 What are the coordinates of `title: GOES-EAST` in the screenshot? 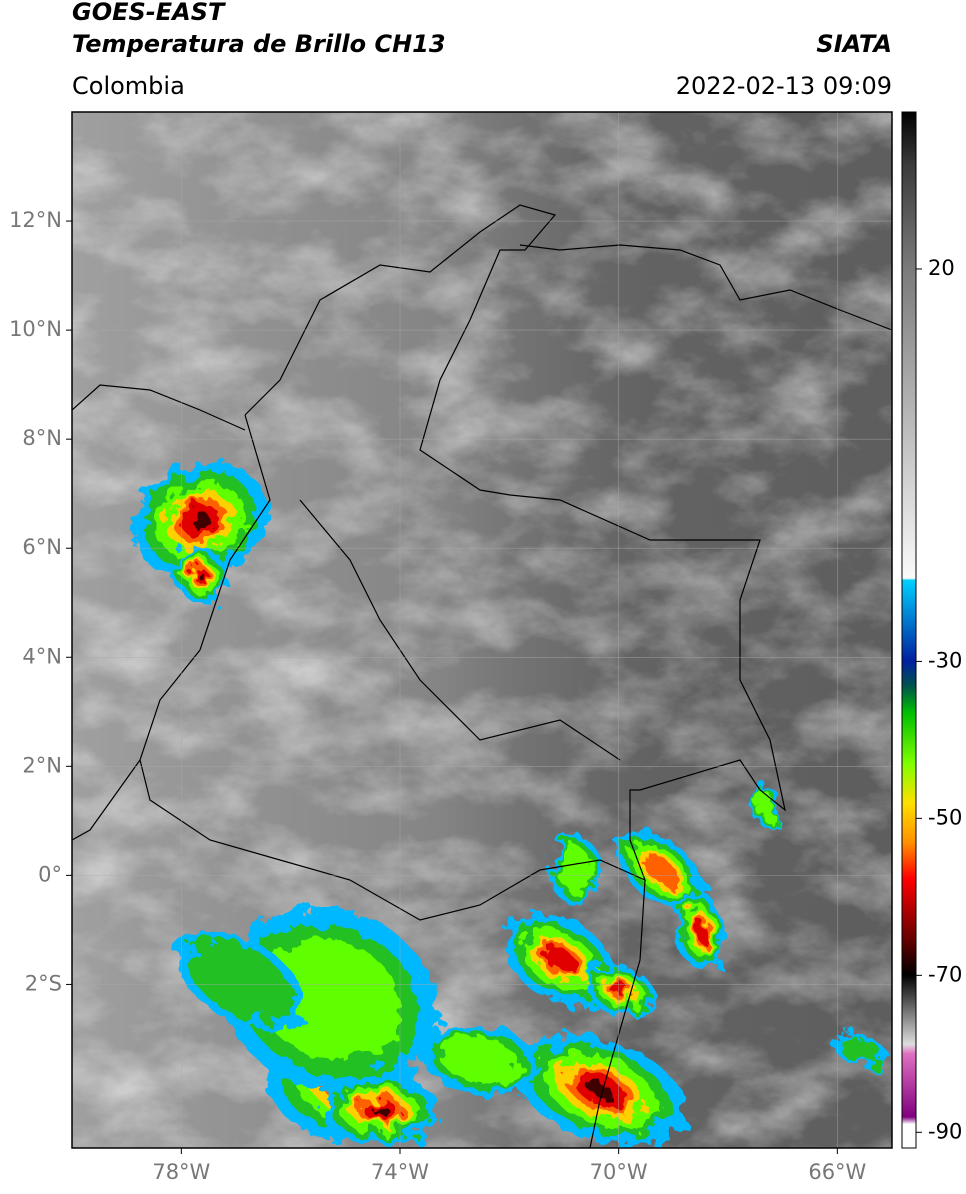 It's located at (149, 13).